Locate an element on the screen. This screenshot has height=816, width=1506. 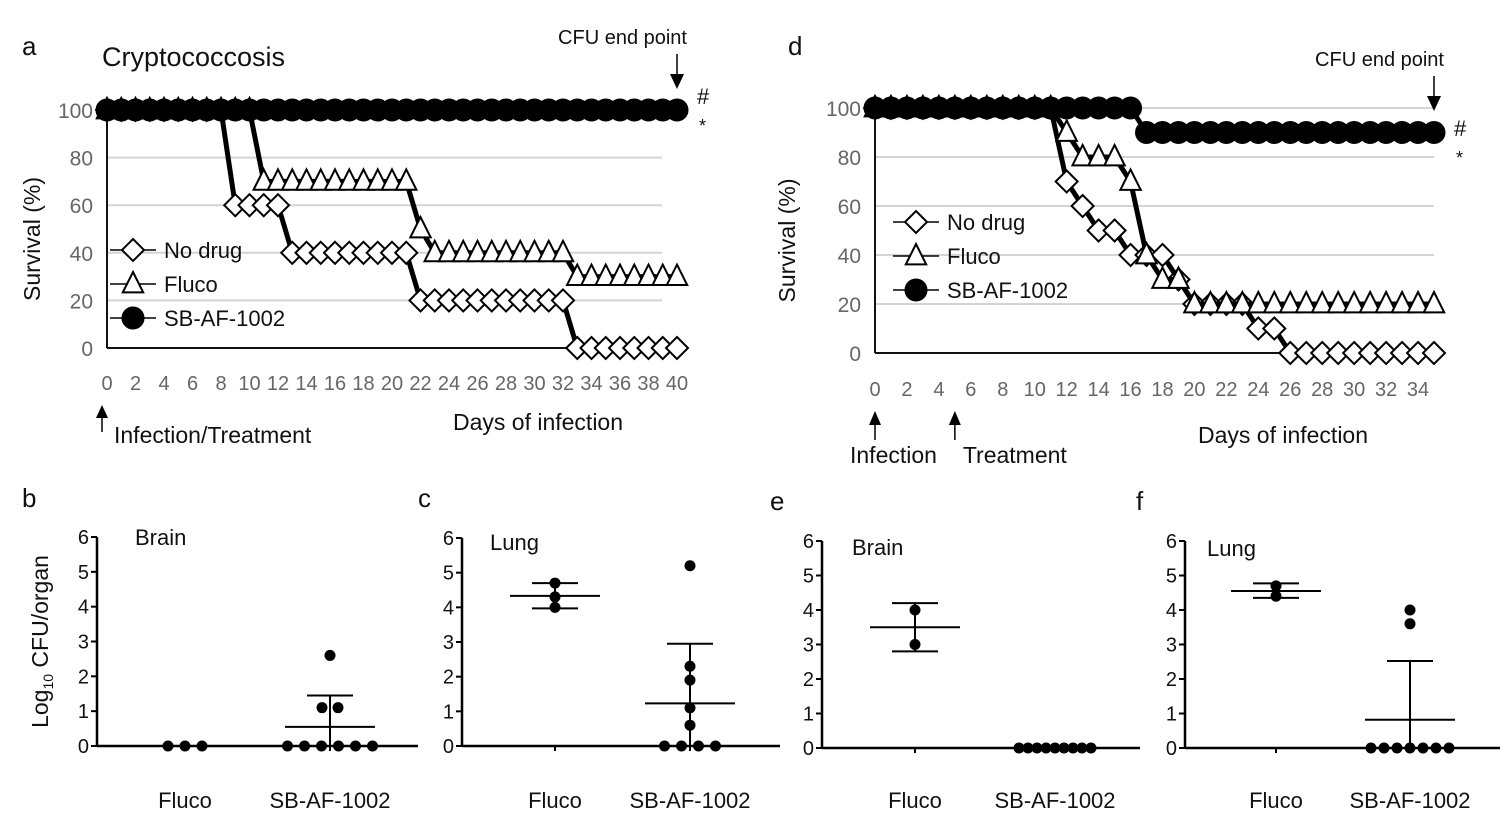
y-axis-label: Log10 CFU/organ is located at coordinates (41, 641).